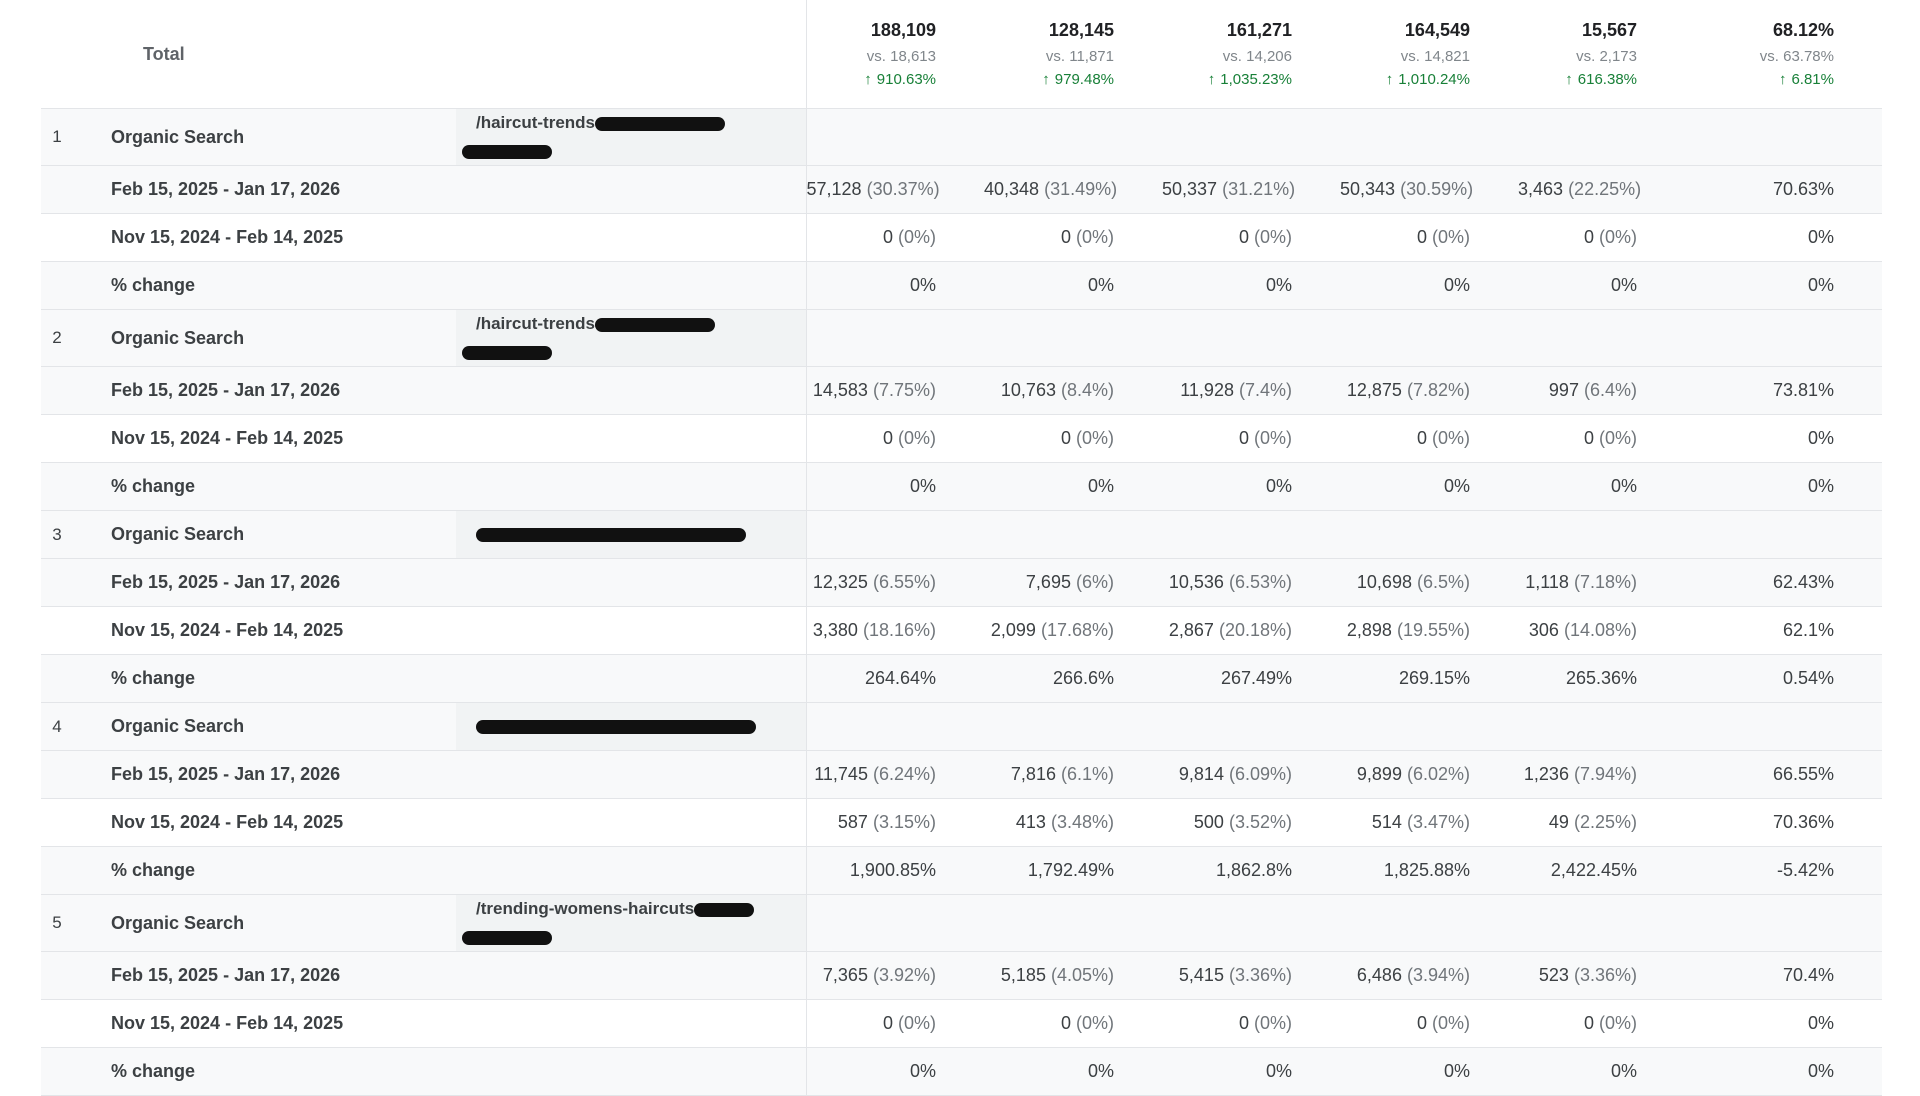 Image resolution: width=1920 pixels, height=1096 pixels. I want to click on metric-cell: 10,536 (6.53%), so click(1251, 582).